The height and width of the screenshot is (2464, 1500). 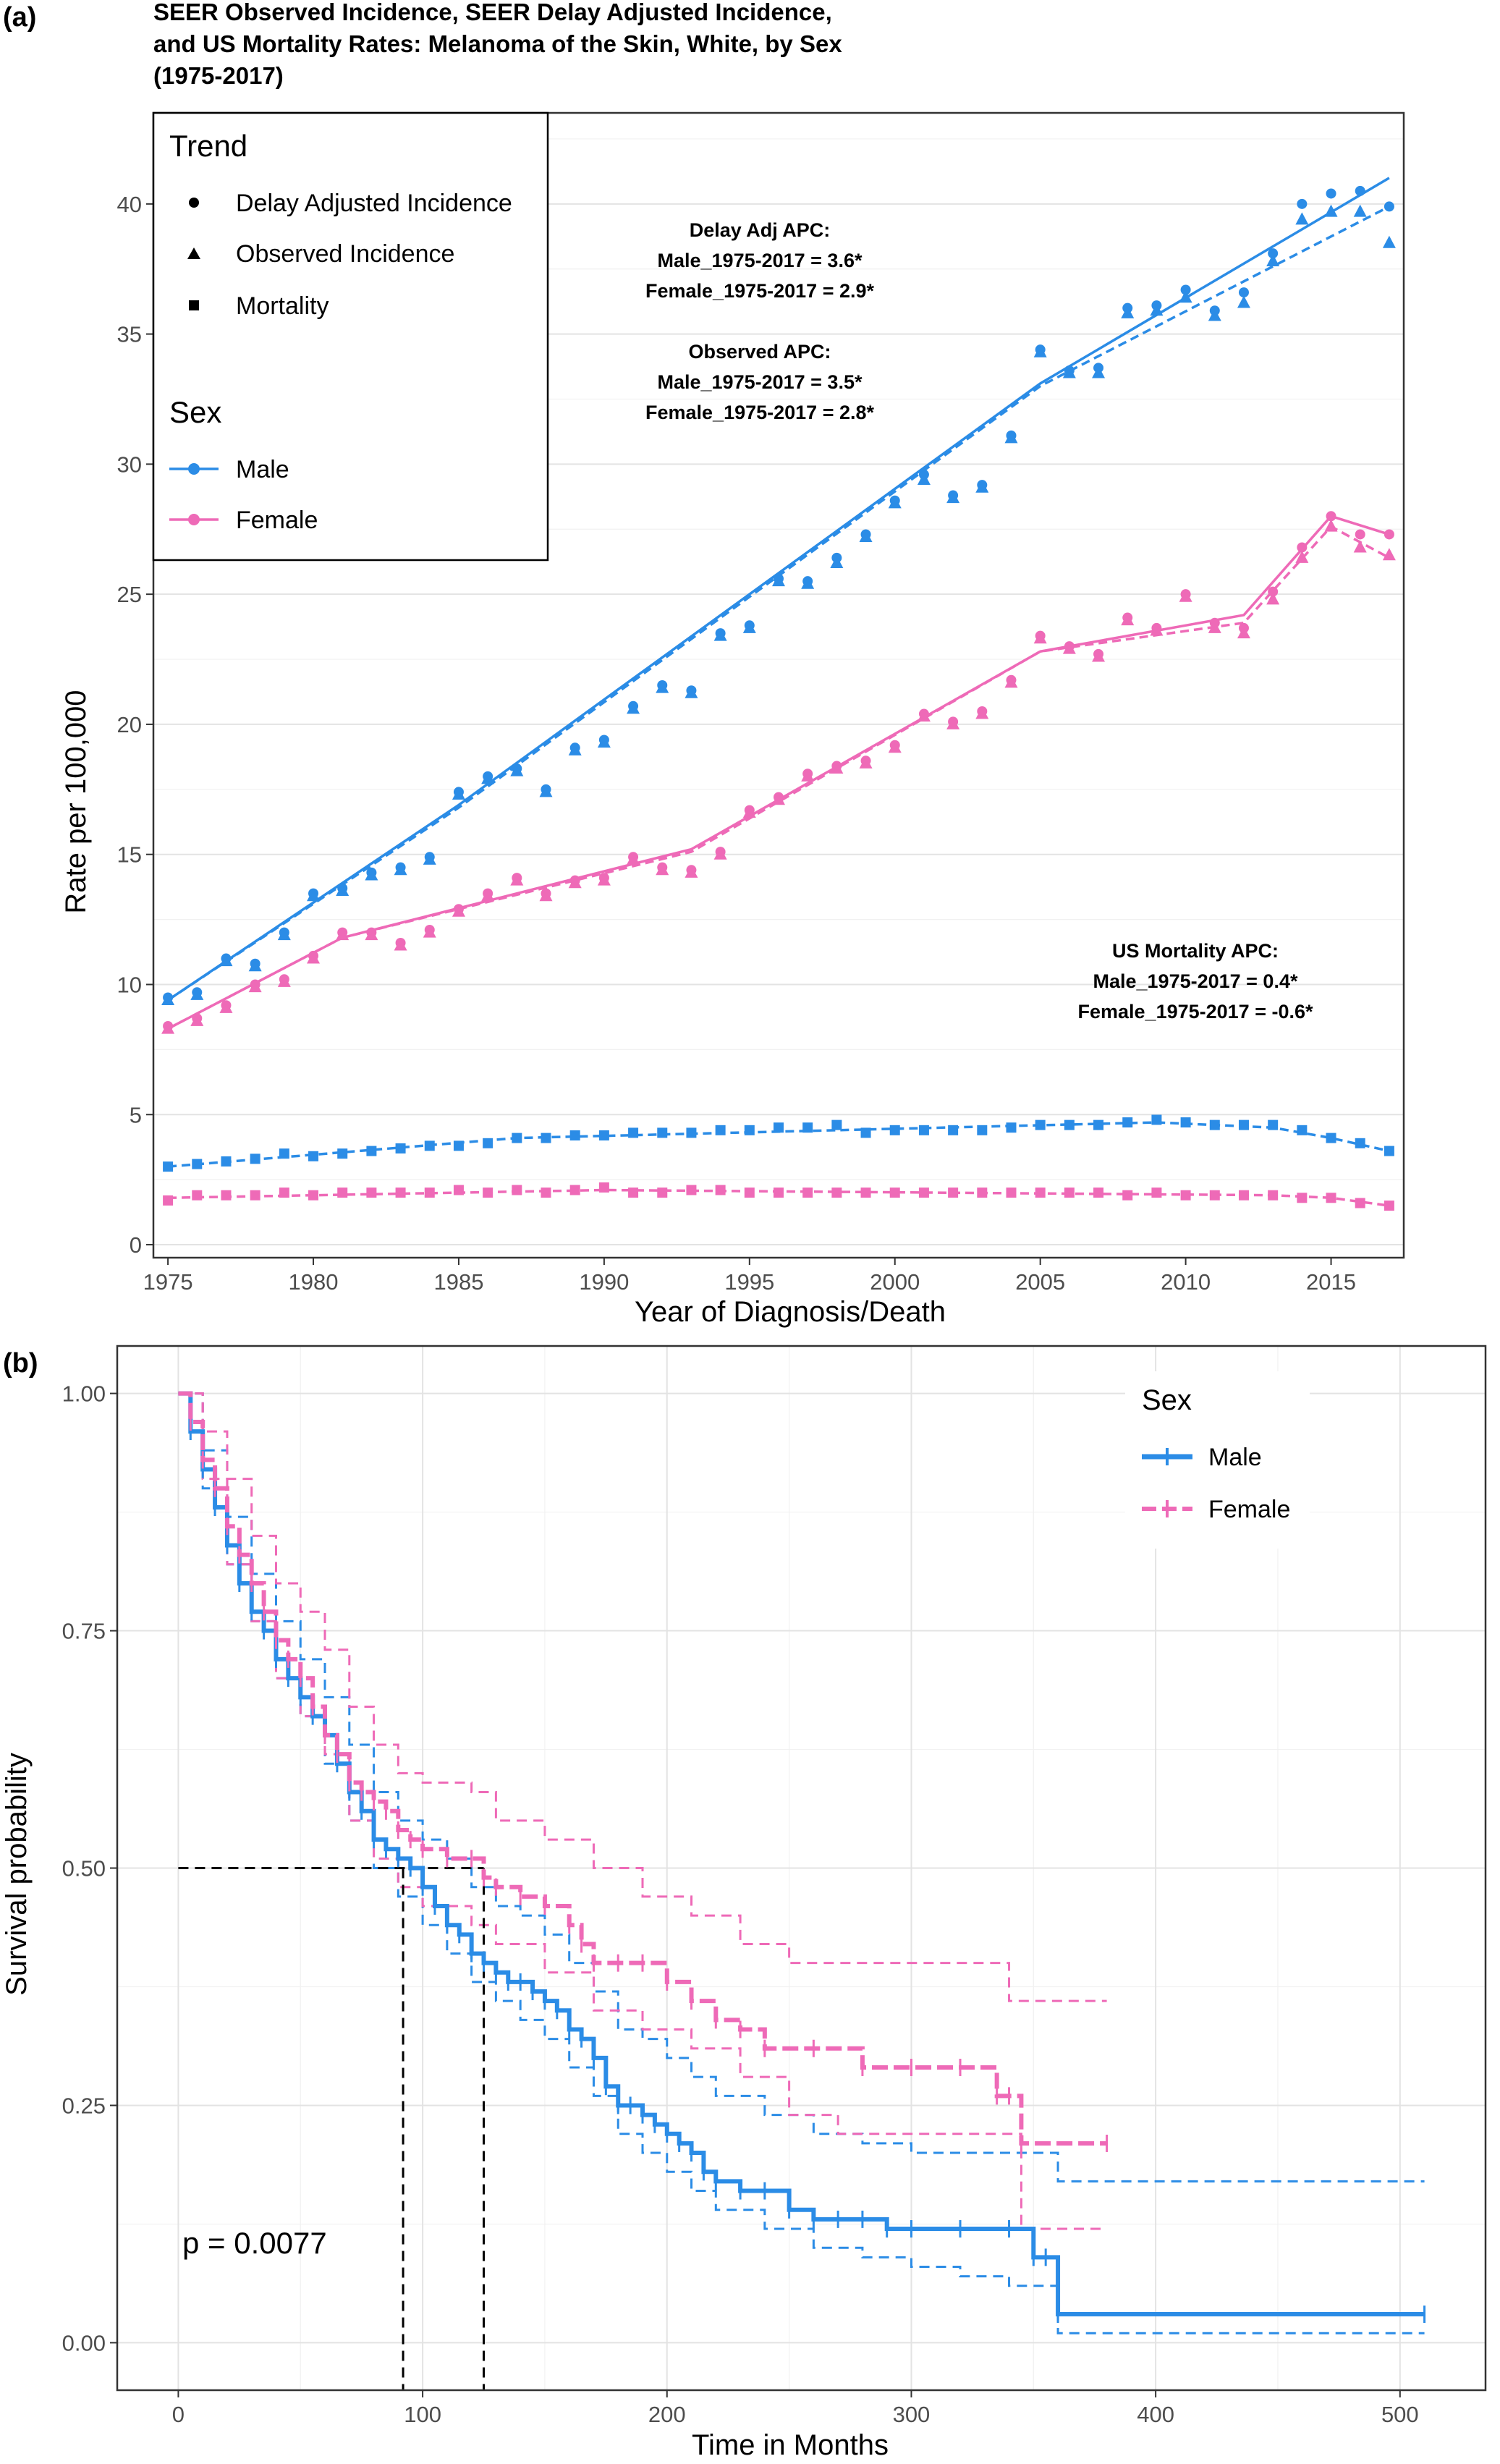 I want to click on x-tick-label: 0, so click(x=178, y=2414).